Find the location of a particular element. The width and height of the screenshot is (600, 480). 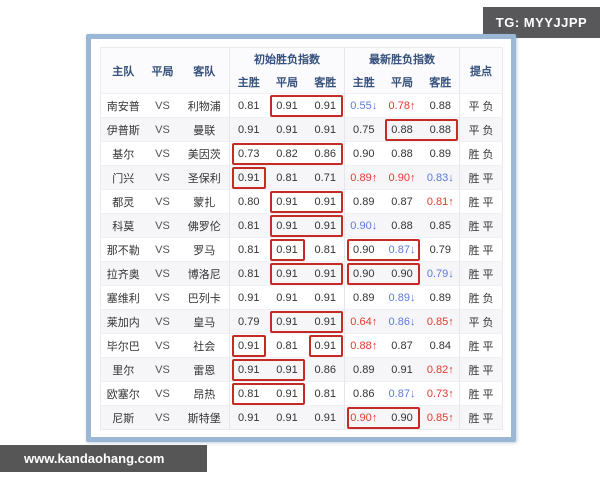

table-row: 尼斯 VS 斯特堡 0.91 0.91 0.91 0.90↑ 0.90 0.85↑ 胜 平 is located at coordinates (301, 417).